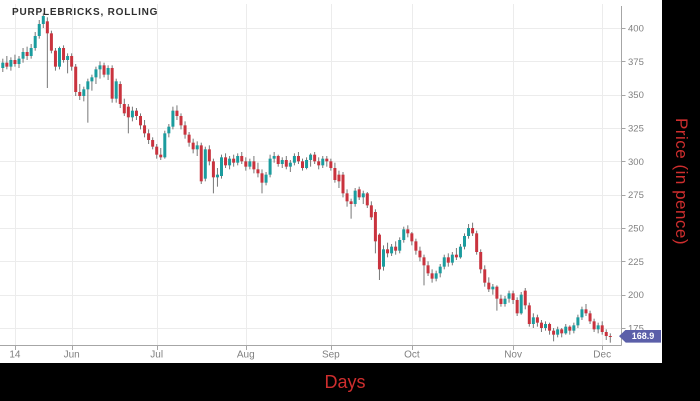 This screenshot has width=700, height=401. Describe the element at coordinates (345, 381) in the screenshot. I see `x-axis-title: Days` at that location.